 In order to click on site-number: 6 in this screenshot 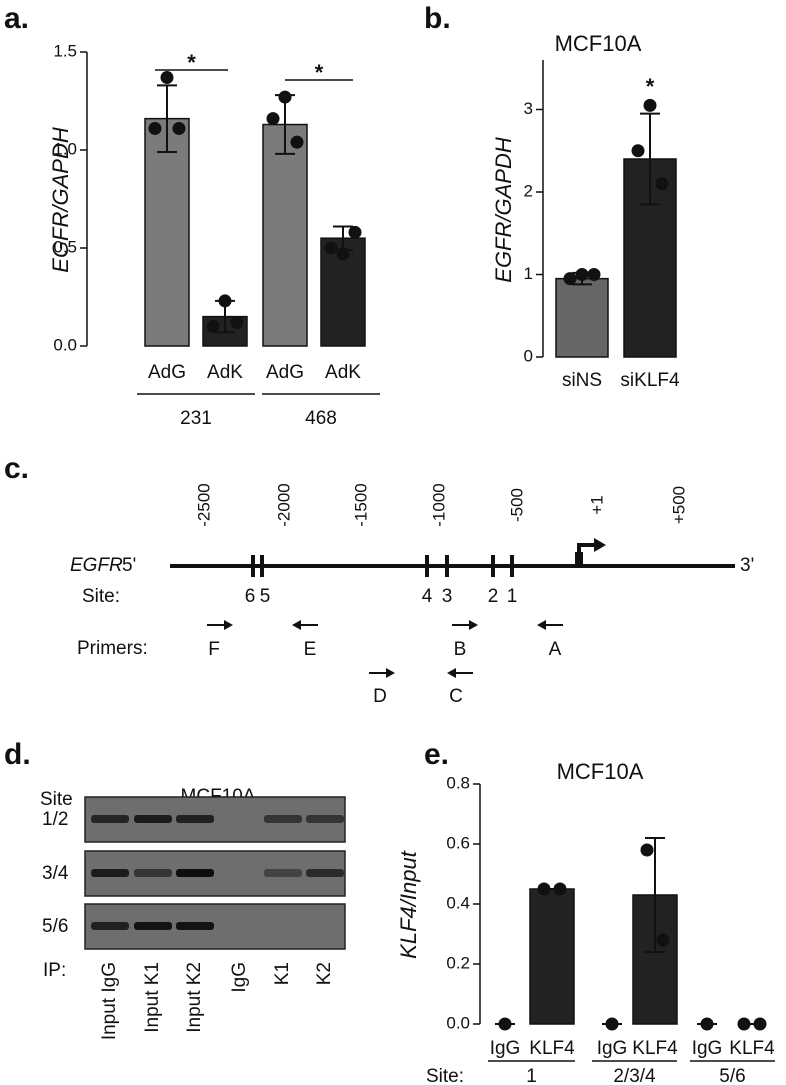, I will do `click(250, 596)`.